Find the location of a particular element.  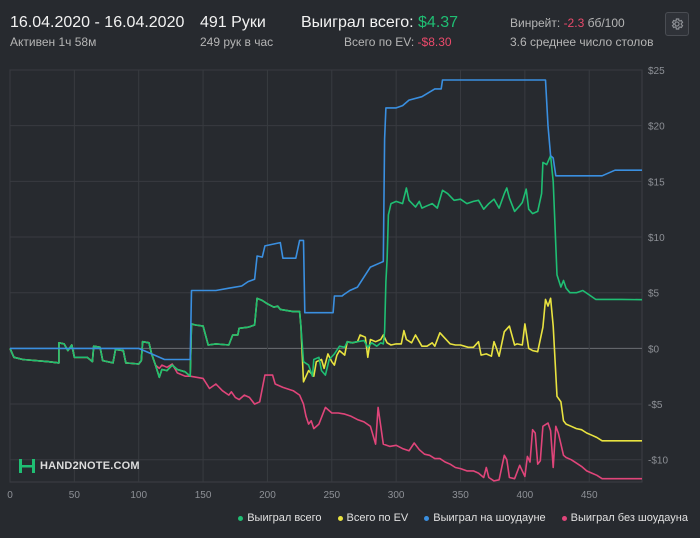

hand2note-logo-text: HAND2NOTE.COM is located at coordinates (90, 466).